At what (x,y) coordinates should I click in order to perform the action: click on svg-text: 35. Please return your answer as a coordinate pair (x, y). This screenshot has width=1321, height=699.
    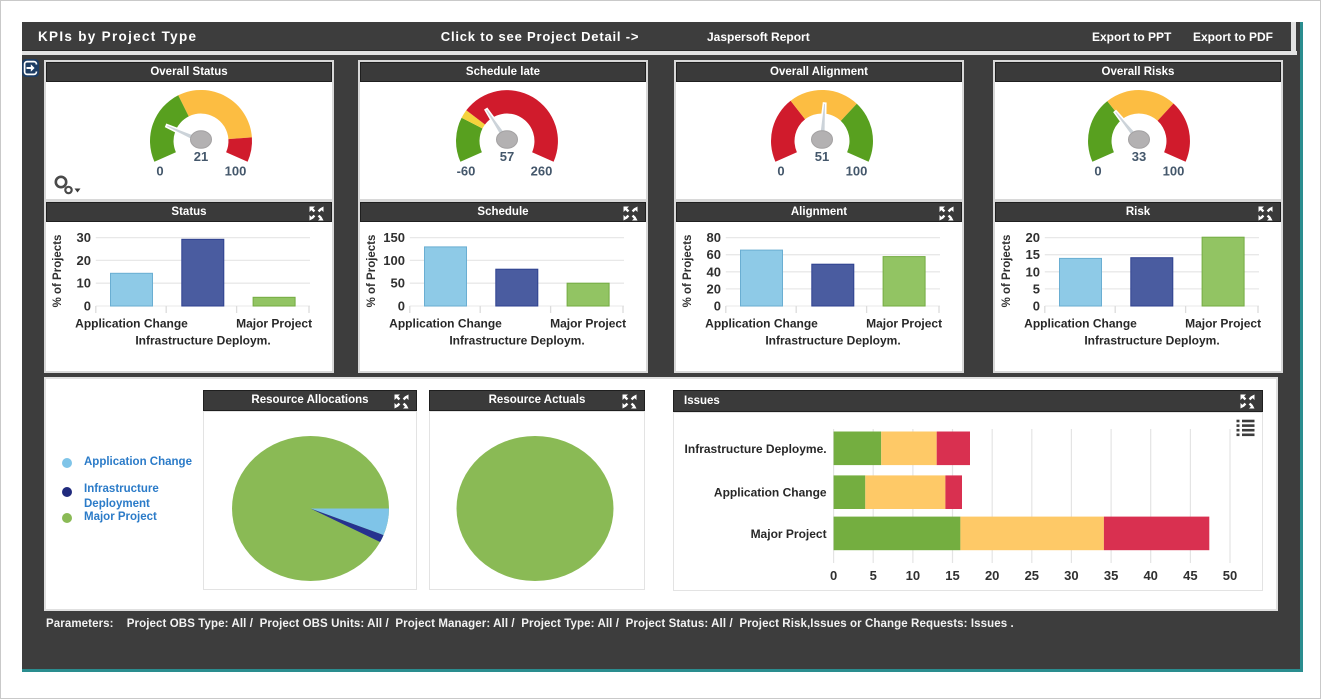
    Looking at the image, I should click on (1111, 575).